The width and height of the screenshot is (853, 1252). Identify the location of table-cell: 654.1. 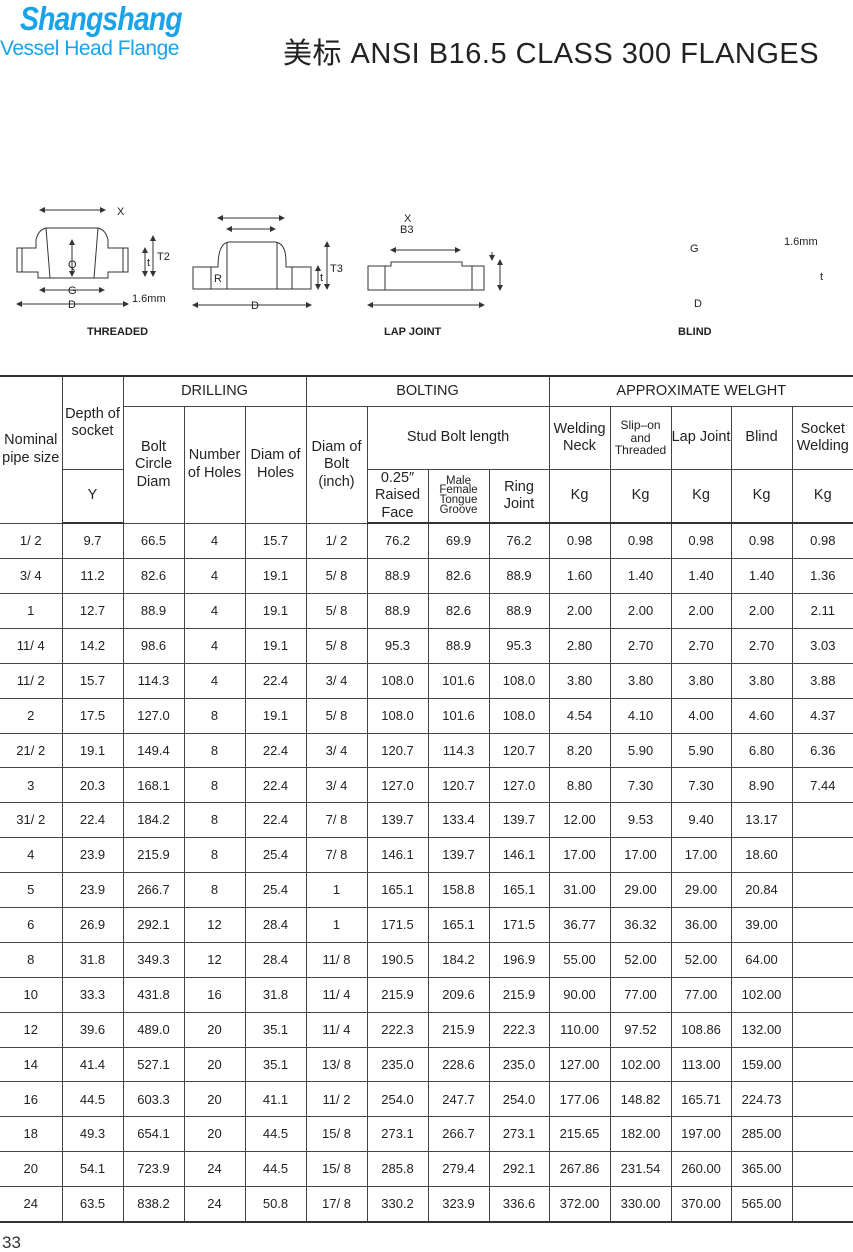
(153, 1134).